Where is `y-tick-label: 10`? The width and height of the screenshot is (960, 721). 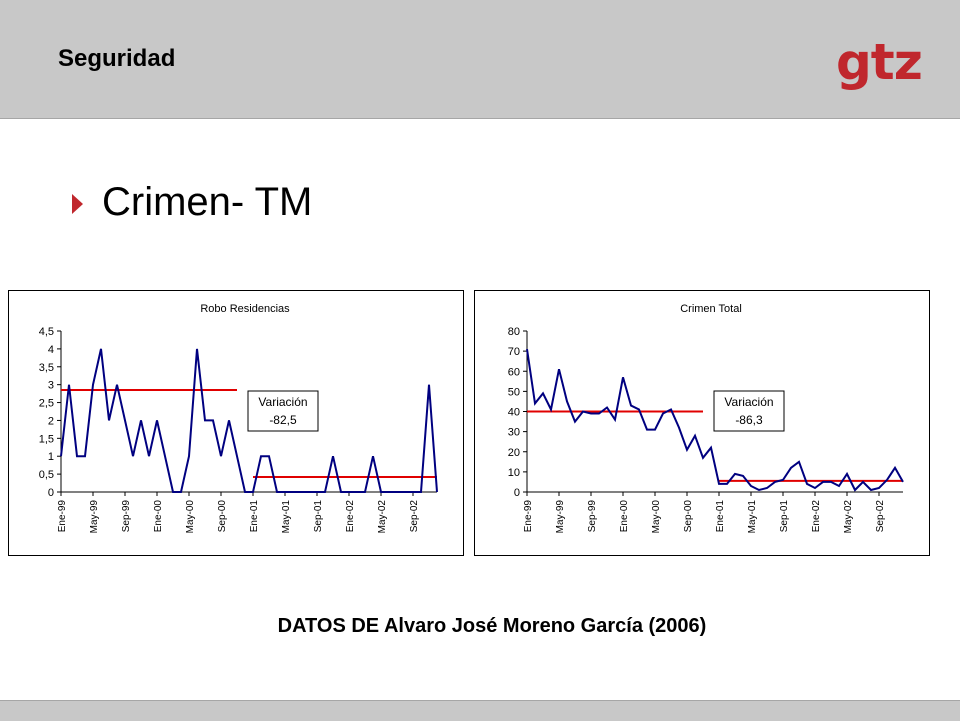
y-tick-label: 10 is located at coordinates (514, 473).